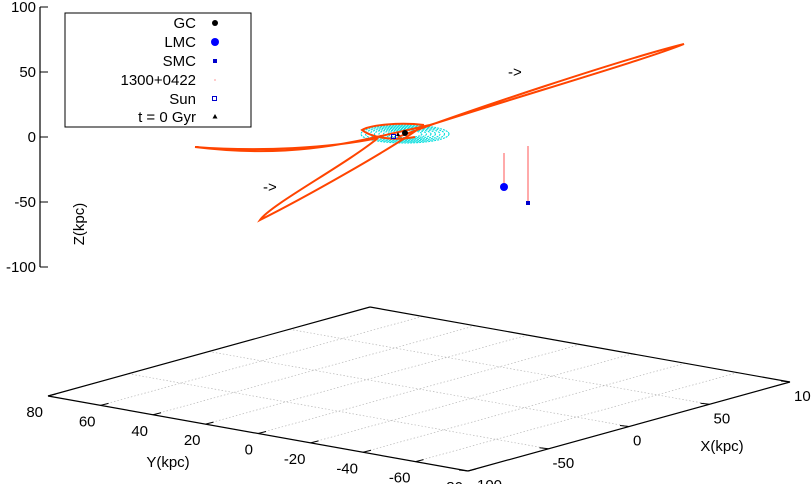 The width and height of the screenshot is (811, 484). Describe the element at coordinates (139, 431) in the screenshot. I see `y-tick-label-2: 40` at that location.